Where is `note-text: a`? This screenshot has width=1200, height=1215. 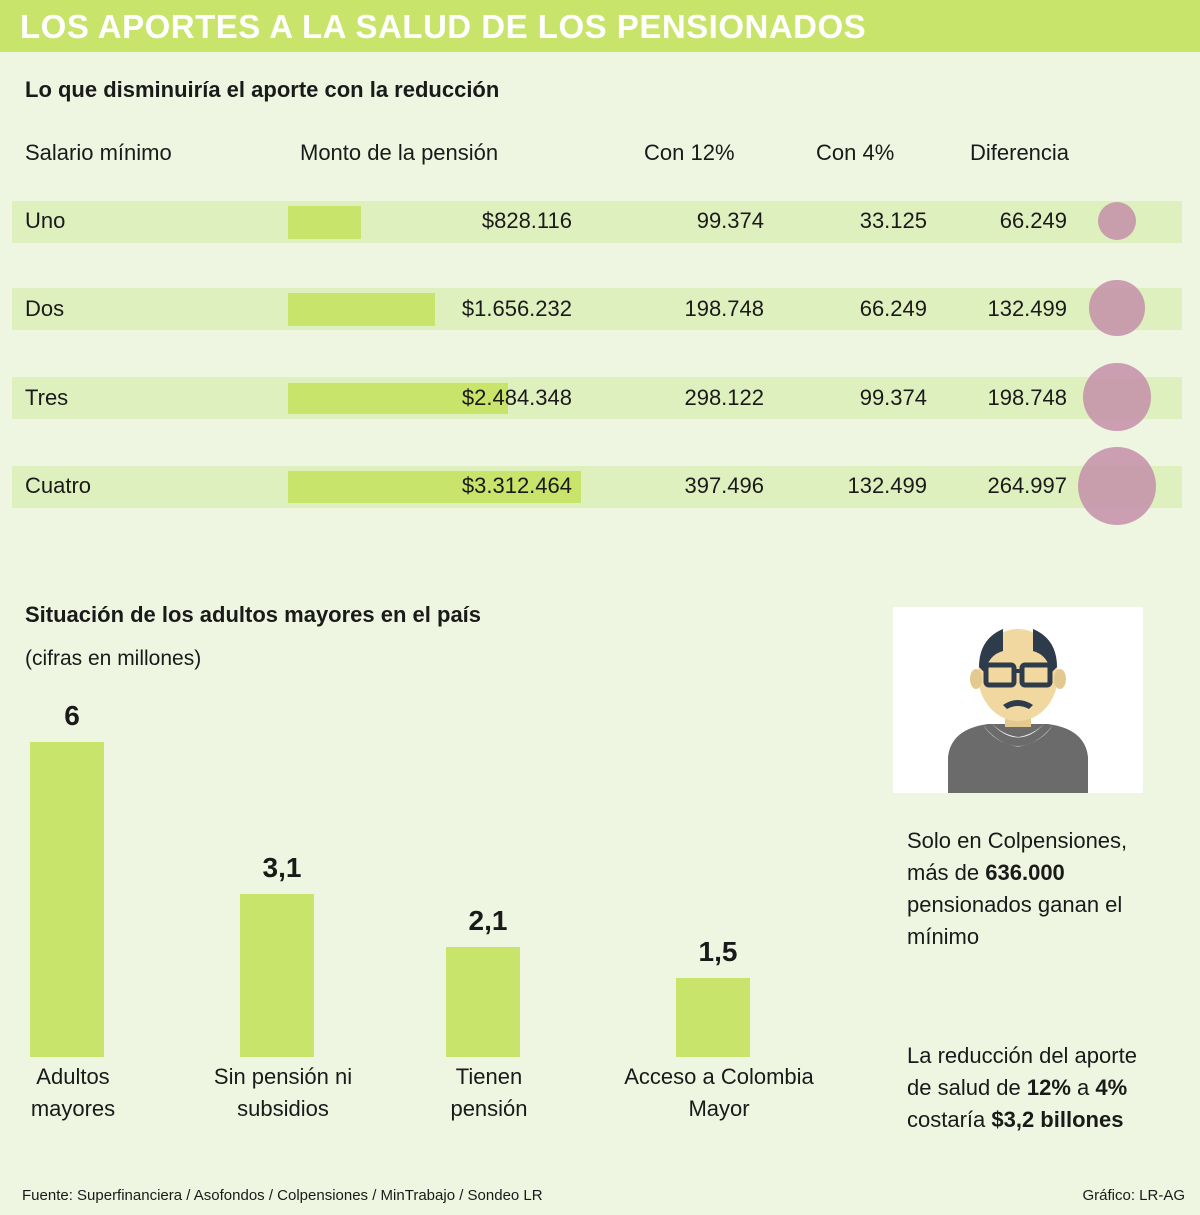
note-text: a is located at coordinates (1083, 1087).